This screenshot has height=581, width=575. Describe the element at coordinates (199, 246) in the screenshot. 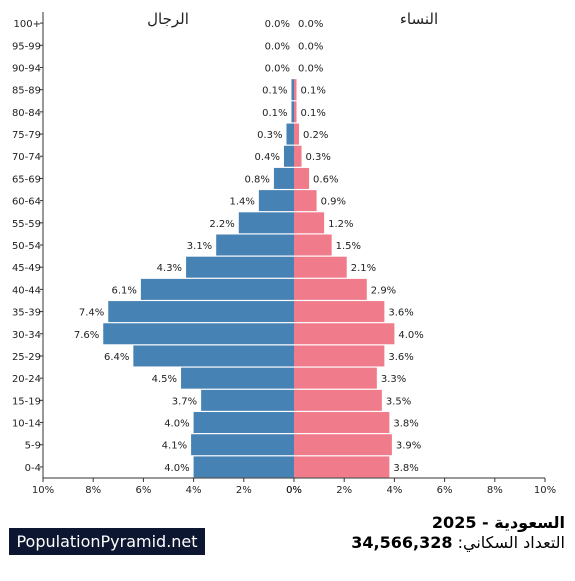

I see `male-value-label: 3.1%` at that location.